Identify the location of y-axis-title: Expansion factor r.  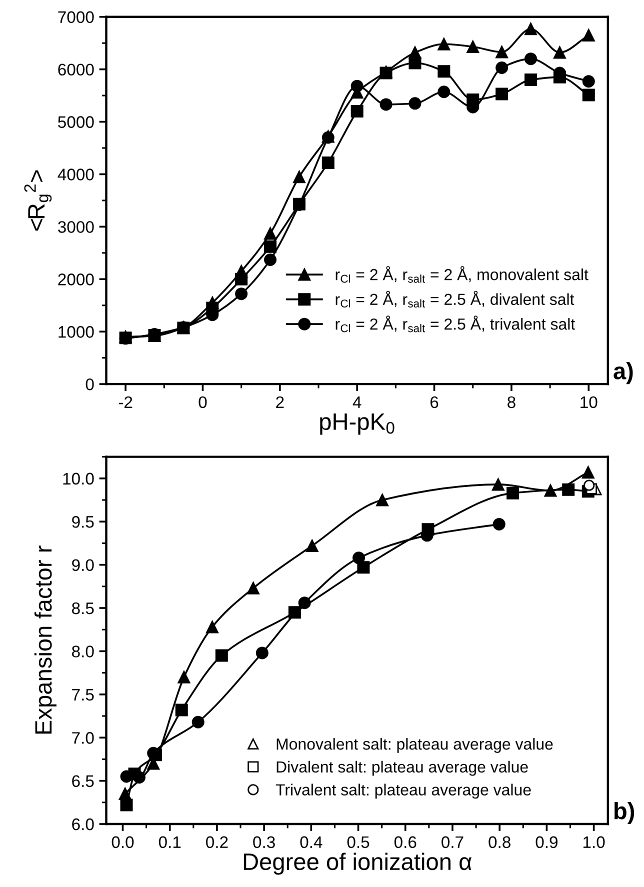
(45, 640).